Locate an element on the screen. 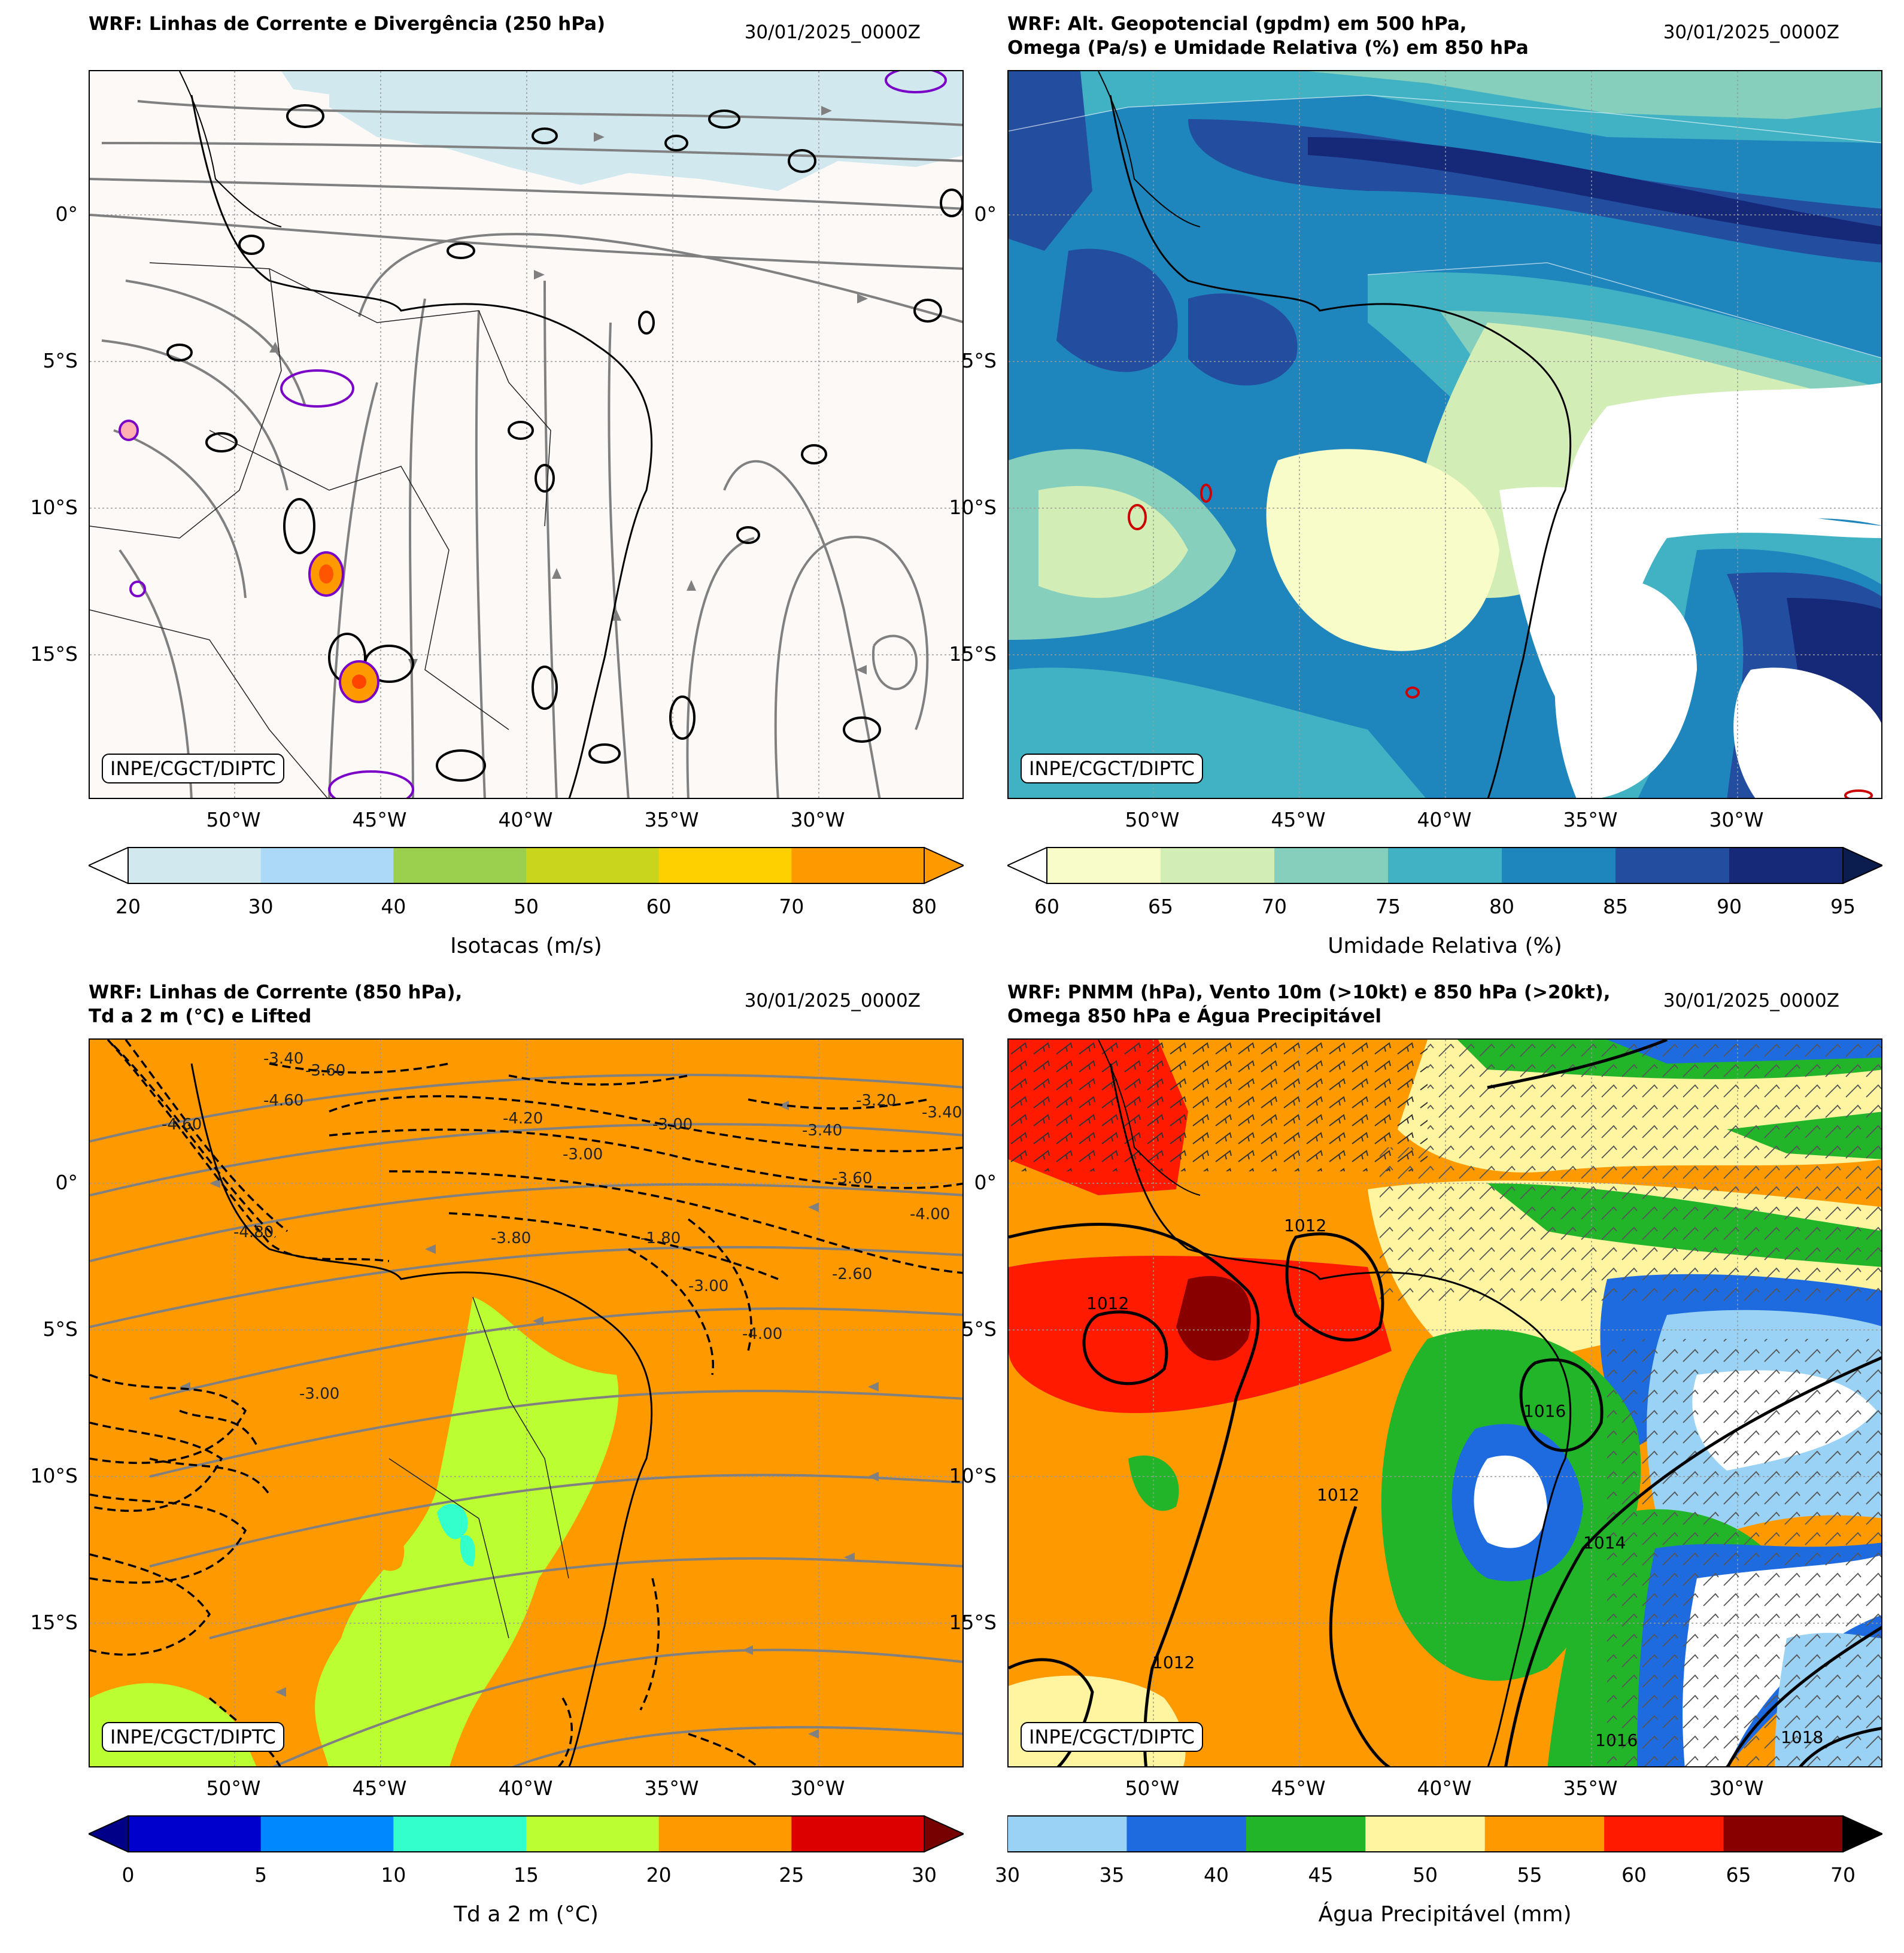 Image resolution: width=1904 pixels, height=1953 pixels. colorbar-tick-label: 85 is located at coordinates (1615, 906).